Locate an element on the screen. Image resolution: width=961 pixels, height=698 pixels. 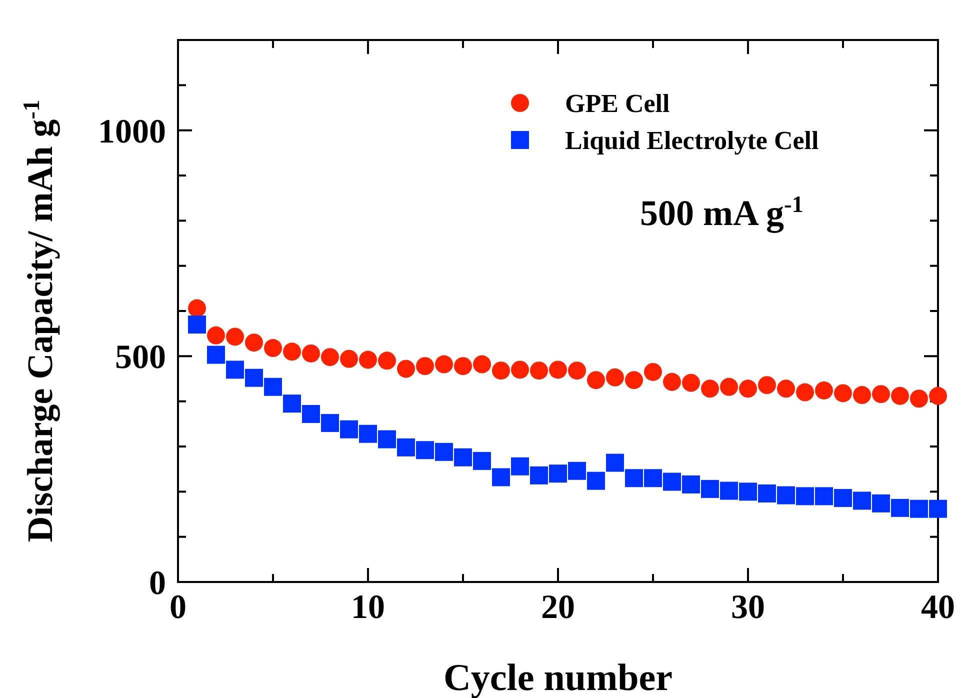
x-tick-label: 10 is located at coordinates (368, 607).